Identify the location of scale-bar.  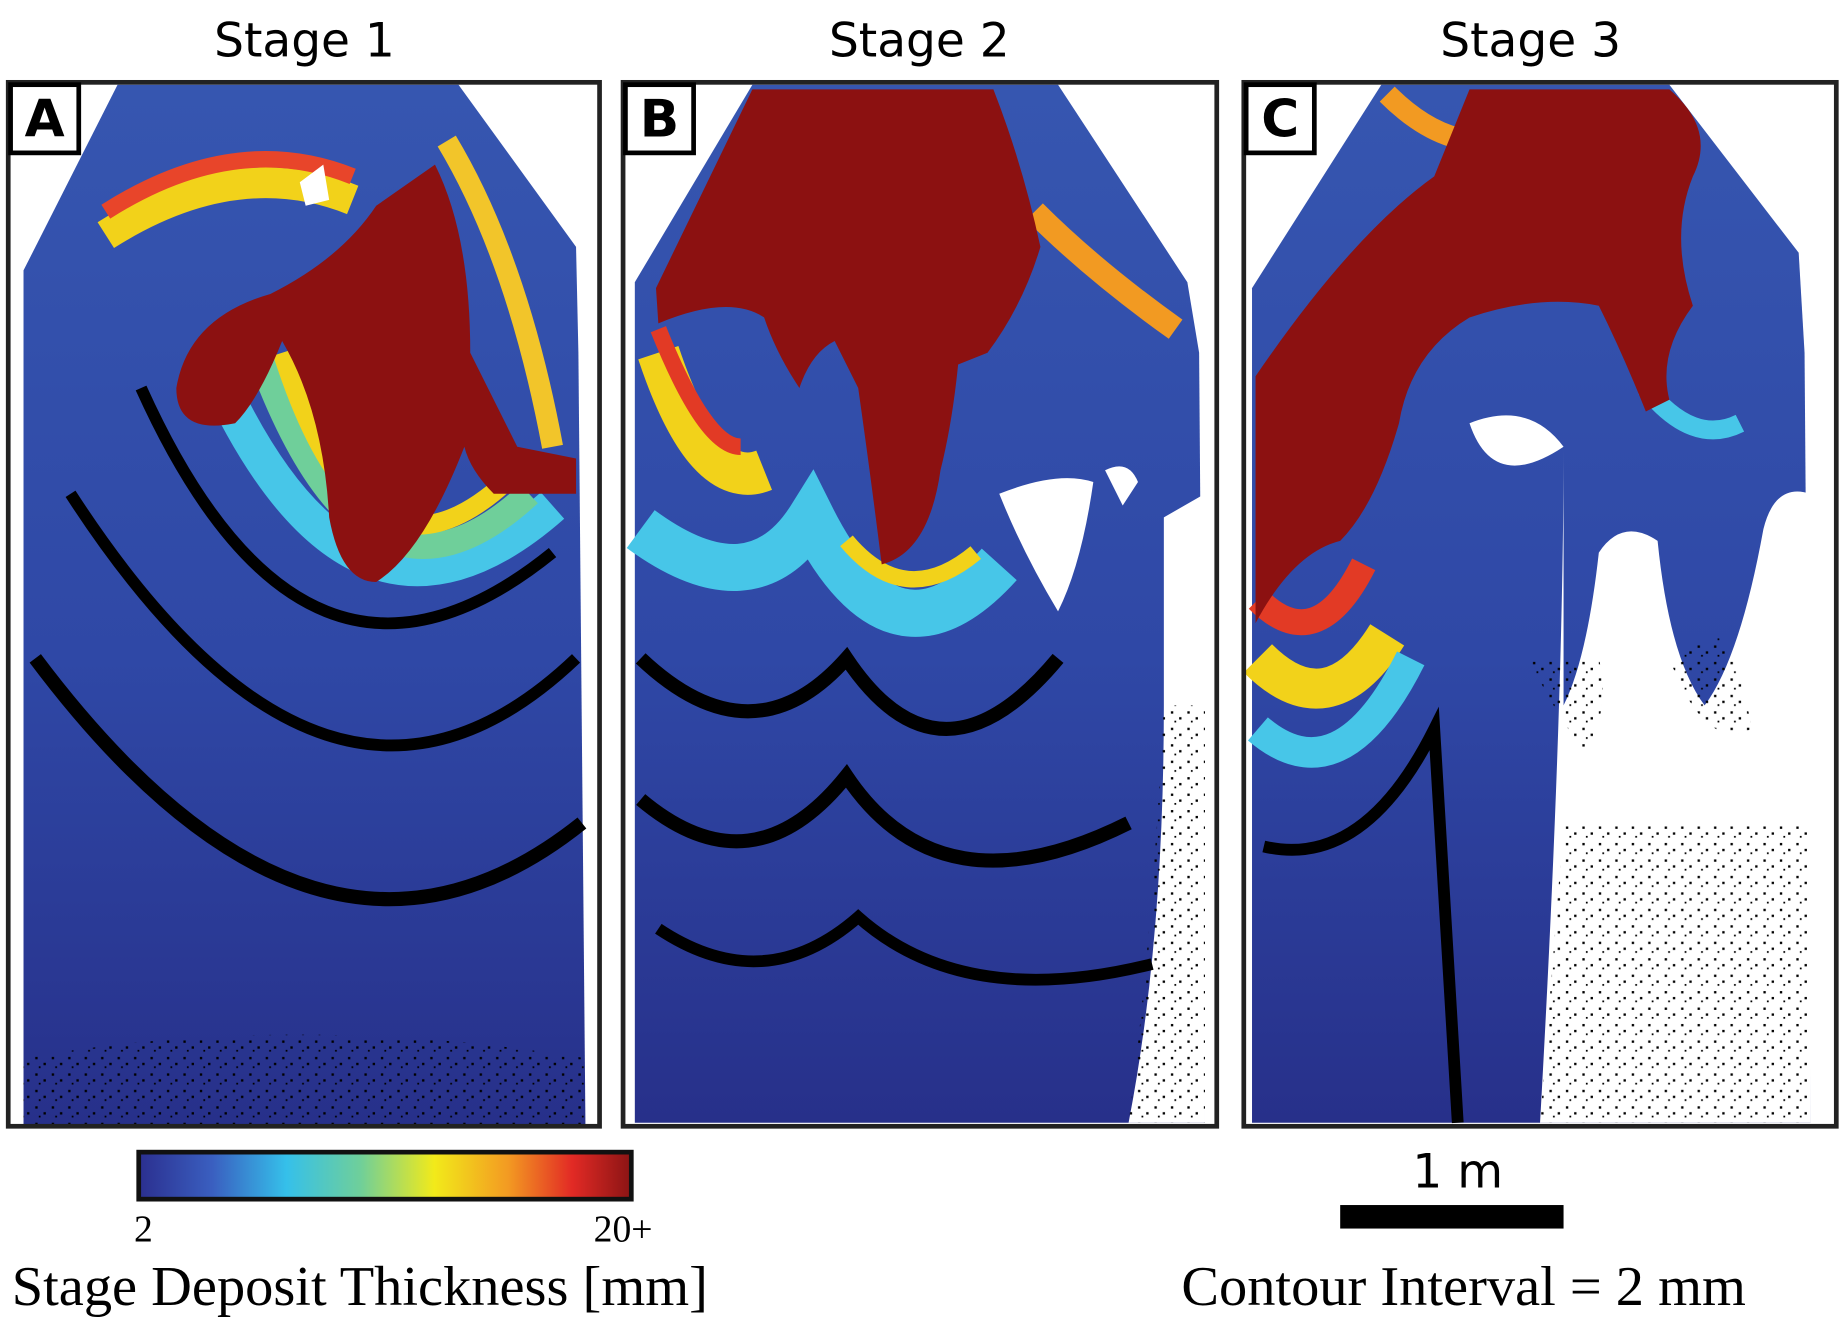
(1452, 1217).